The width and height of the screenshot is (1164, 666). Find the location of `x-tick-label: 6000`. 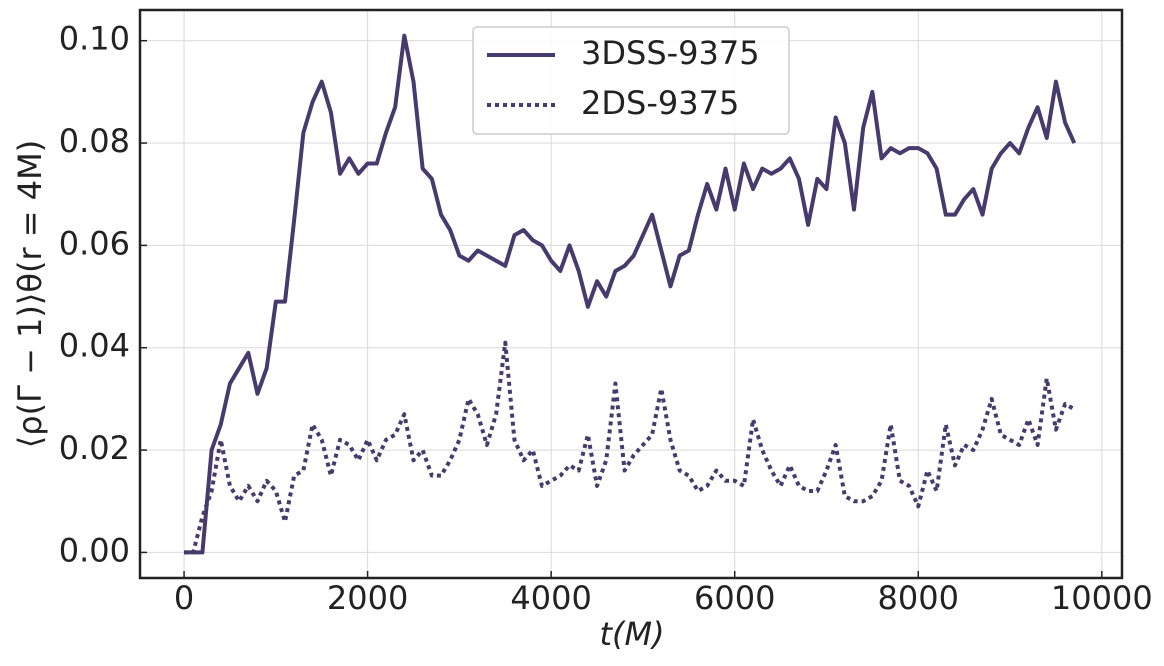

x-tick-label: 6000 is located at coordinates (734, 598).